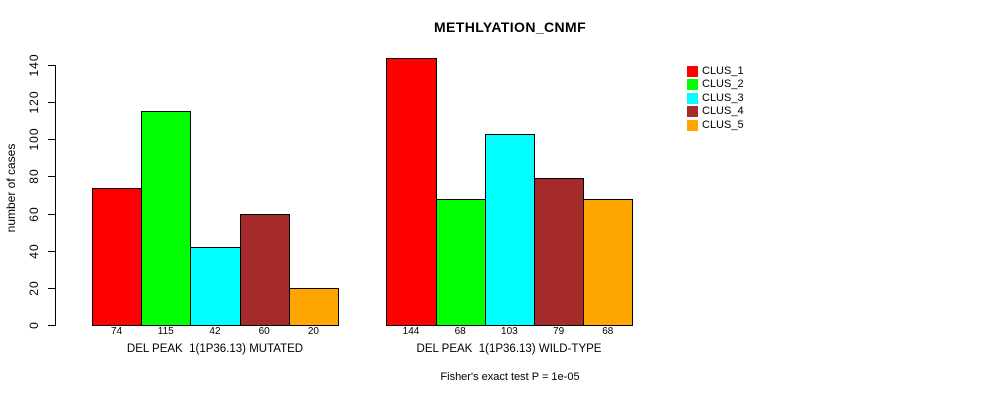  I want to click on legend-item-clus_5: CLUS_5, so click(715, 124).